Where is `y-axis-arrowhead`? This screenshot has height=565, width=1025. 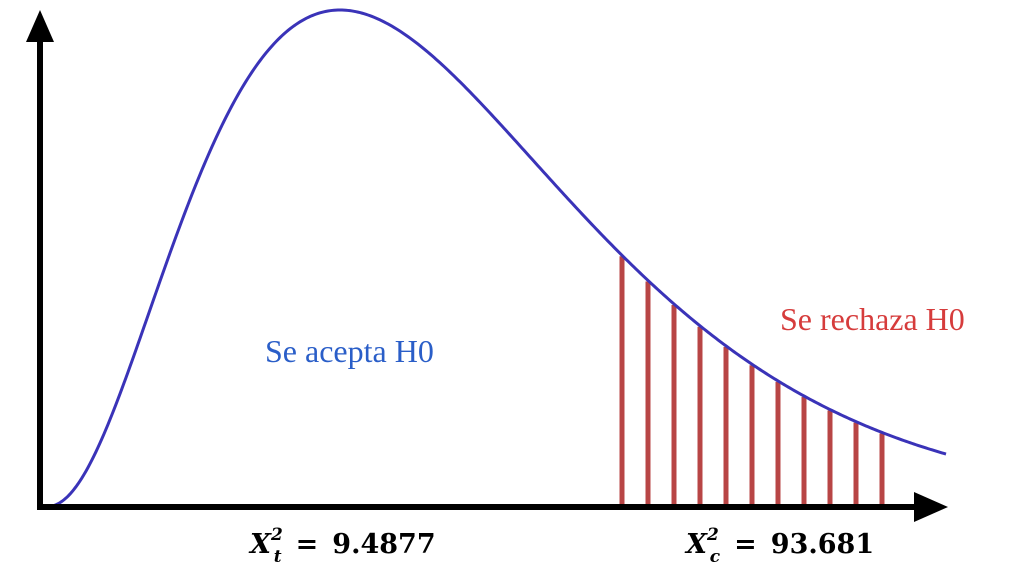
y-axis-arrowhead is located at coordinates (40, 26).